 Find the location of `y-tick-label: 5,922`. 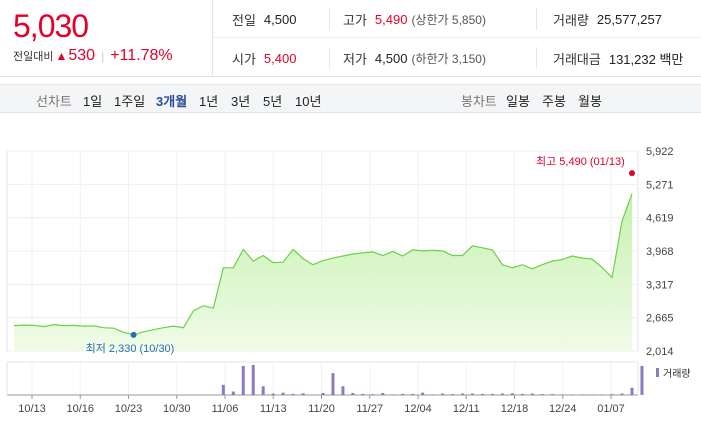

y-tick-label: 5,922 is located at coordinates (660, 152).